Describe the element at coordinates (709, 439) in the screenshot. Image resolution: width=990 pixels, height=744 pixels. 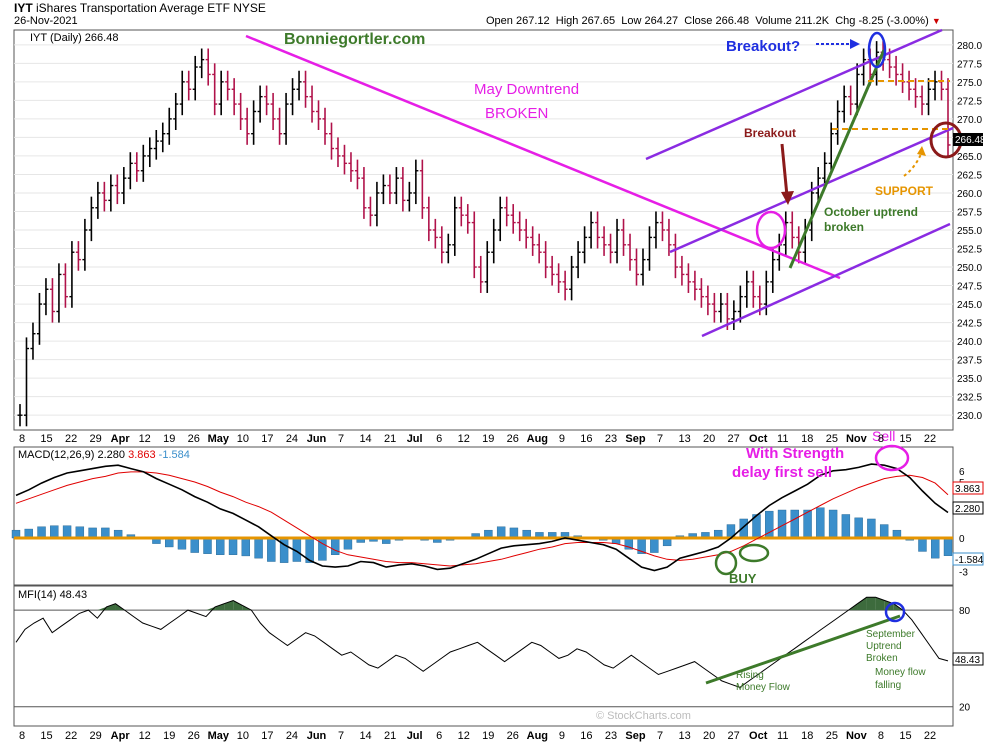
I see `x-tick-label: 20` at that location.